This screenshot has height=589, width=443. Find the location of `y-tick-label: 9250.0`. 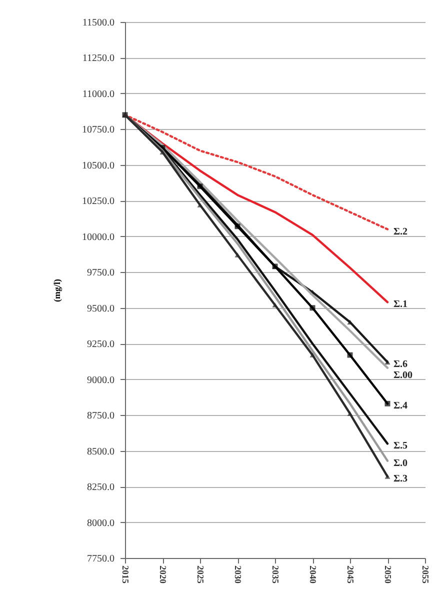

y-tick-label: 9250.0 is located at coordinates (100, 344).